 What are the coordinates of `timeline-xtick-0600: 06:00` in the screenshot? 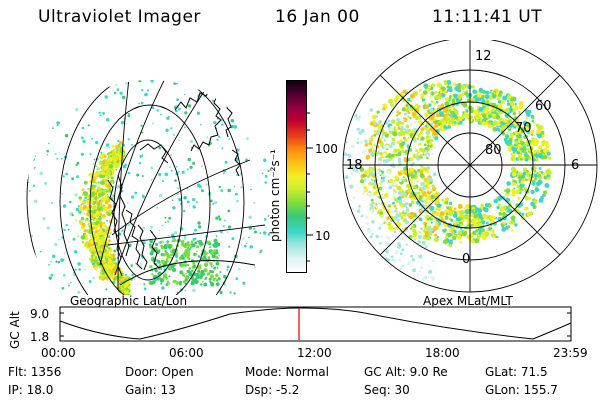 It's located at (186, 353).